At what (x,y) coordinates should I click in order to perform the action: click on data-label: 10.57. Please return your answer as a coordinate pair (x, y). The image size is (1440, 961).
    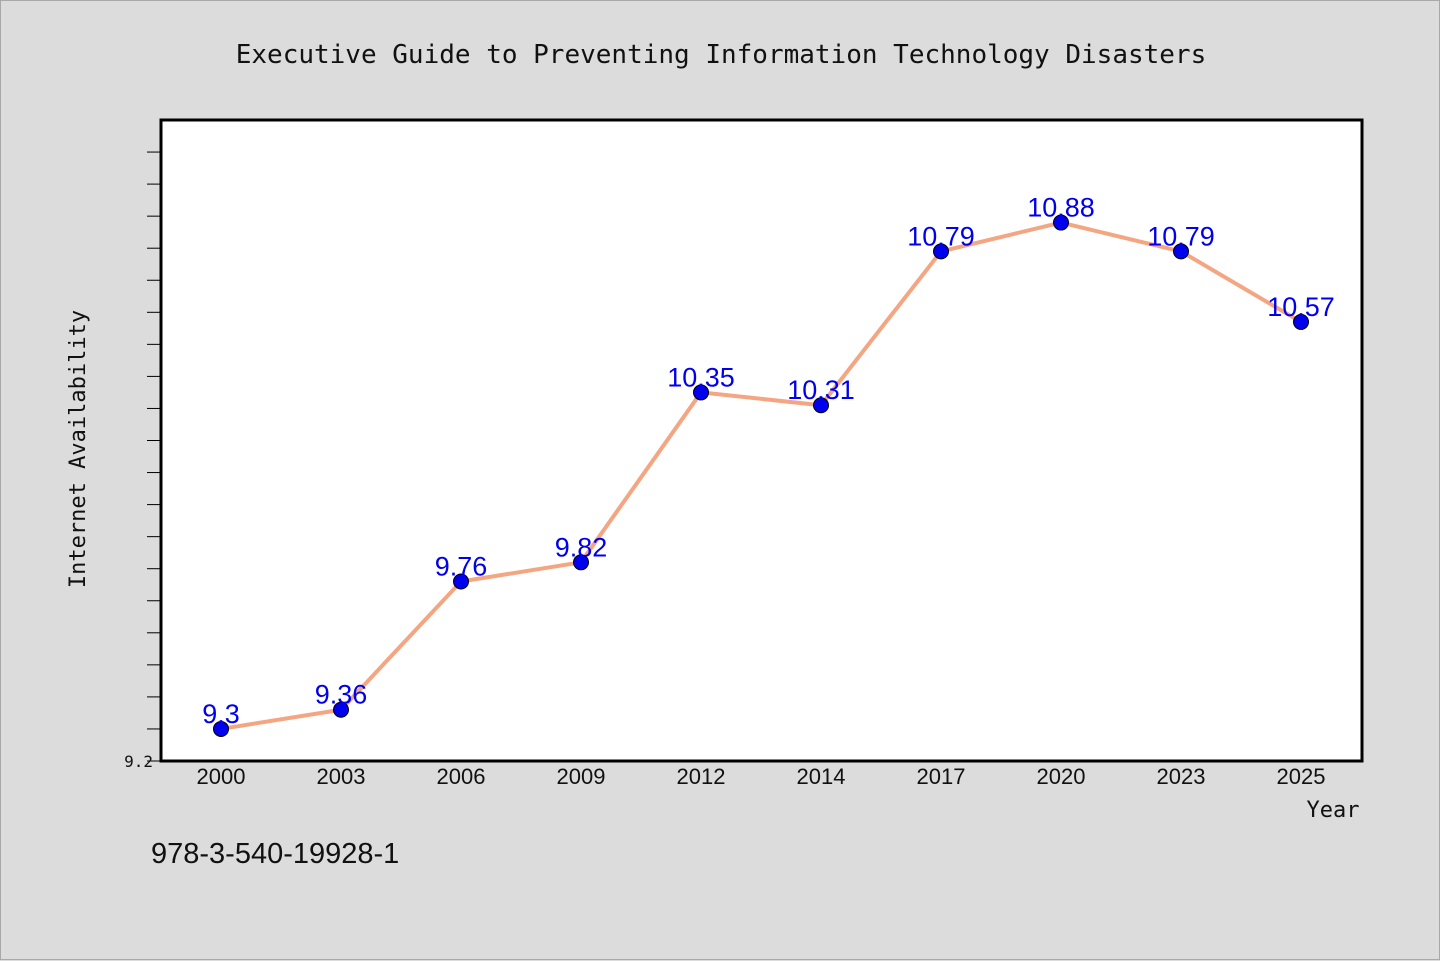
    Looking at the image, I should click on (1301, 307).